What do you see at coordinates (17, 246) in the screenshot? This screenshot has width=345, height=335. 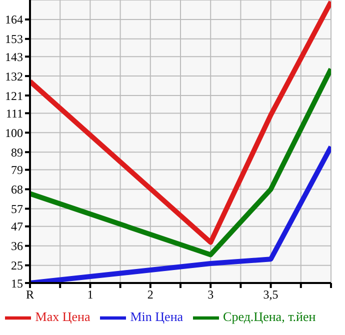 I see `y-tick-label: 36` at bounding box center [17, 246].